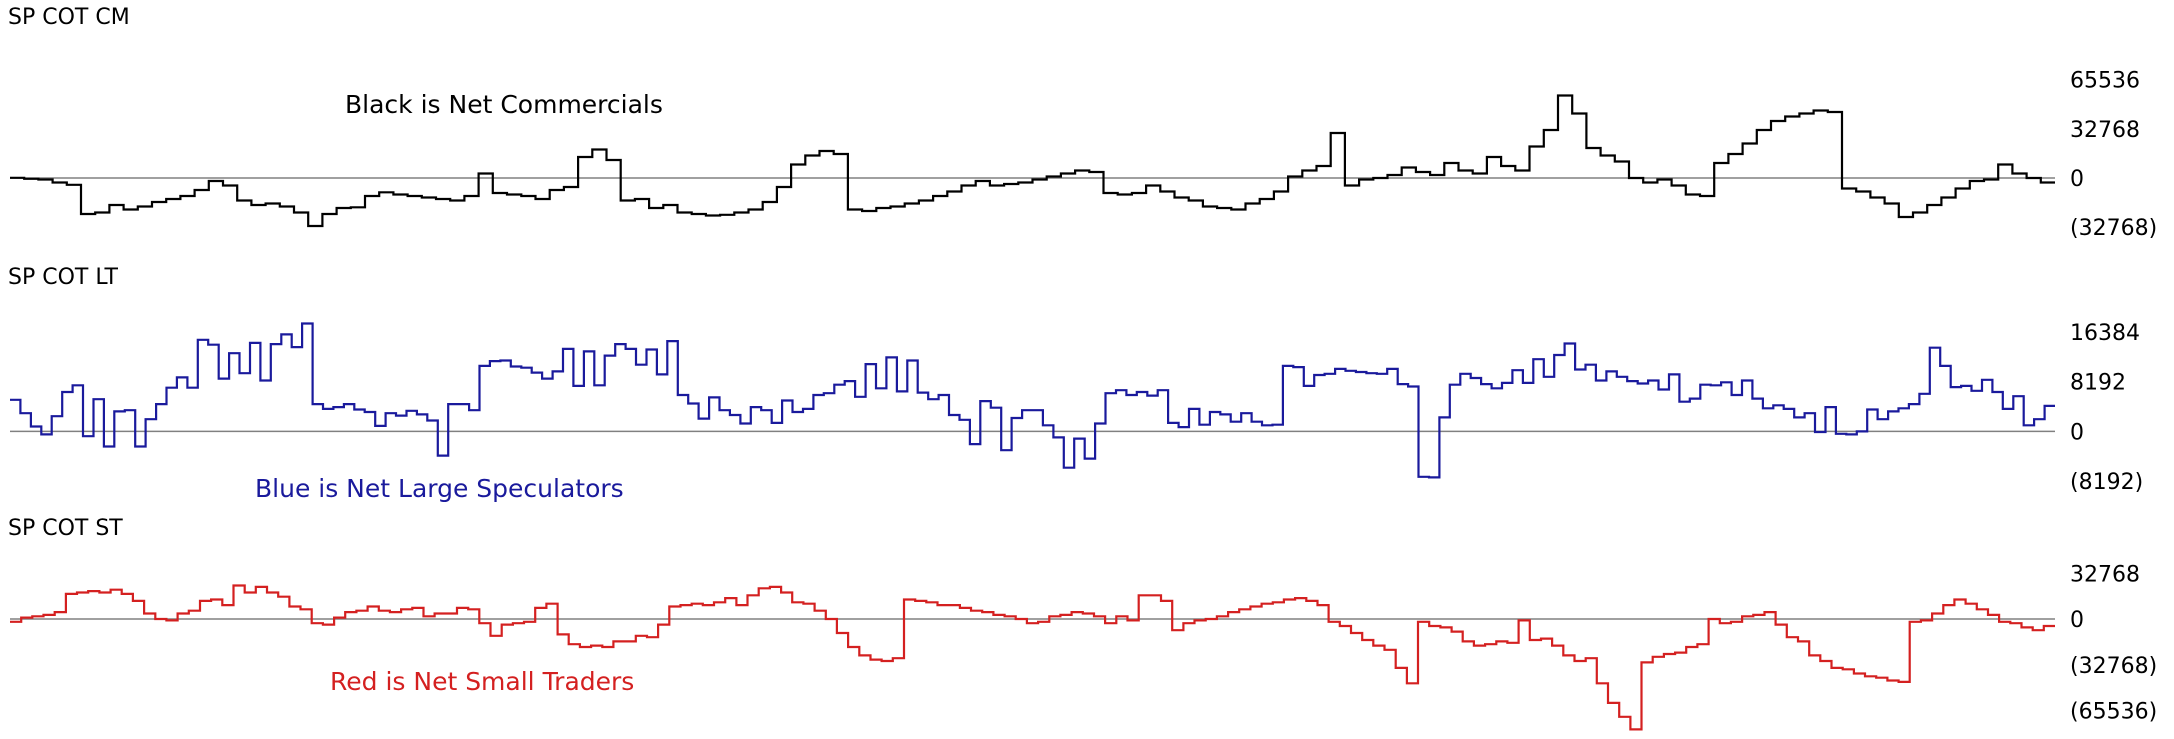 The width and height of the screenshot is (2174, 739). I want to click on commercials-annotation: Black is Net Commercials, so click(504, 104).